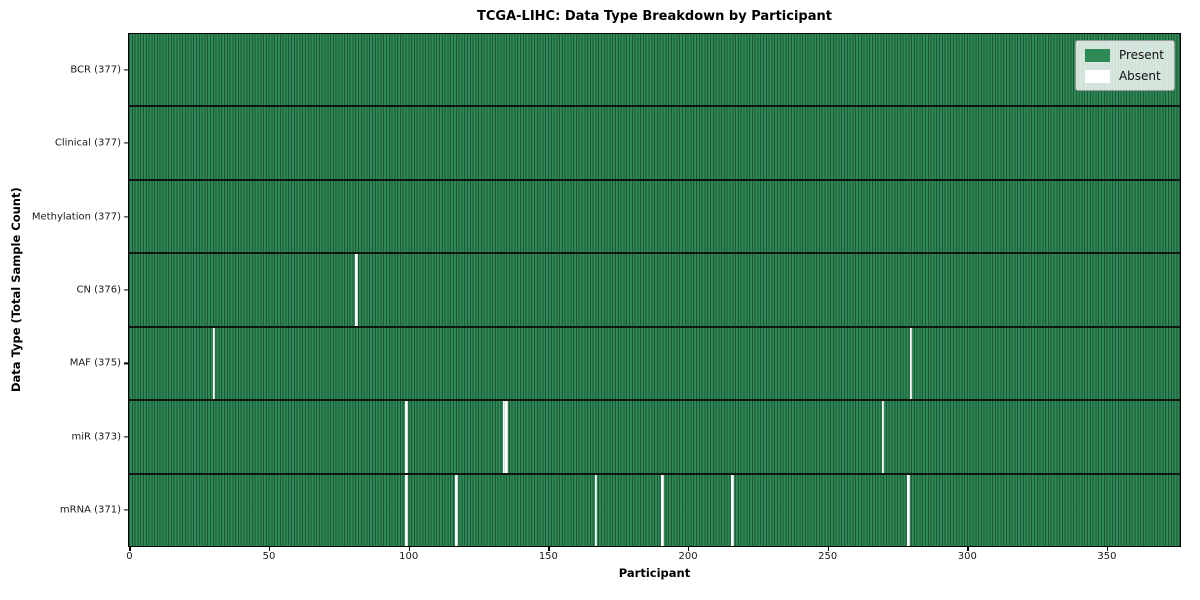 Image resolution: width=1200 pixels, height=600 pixels. What do you see at coordinates (654, 573) in the screenshot?
I see `x-axis-label: Participant` at bounding box center [654, 573].